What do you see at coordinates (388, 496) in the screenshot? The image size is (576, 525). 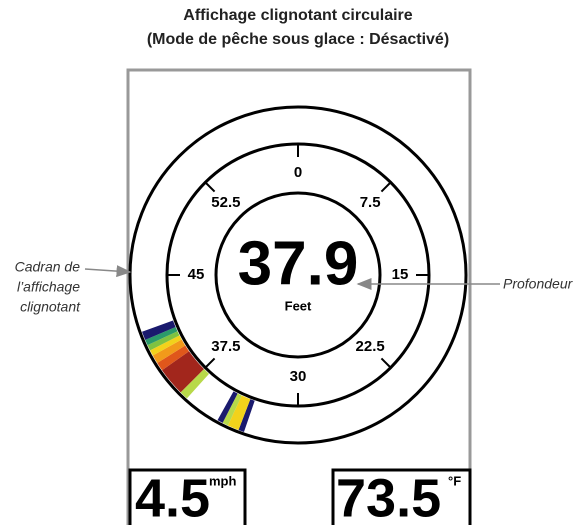 I see `temperature-value: 73.5` at bounding box center [388, 496].